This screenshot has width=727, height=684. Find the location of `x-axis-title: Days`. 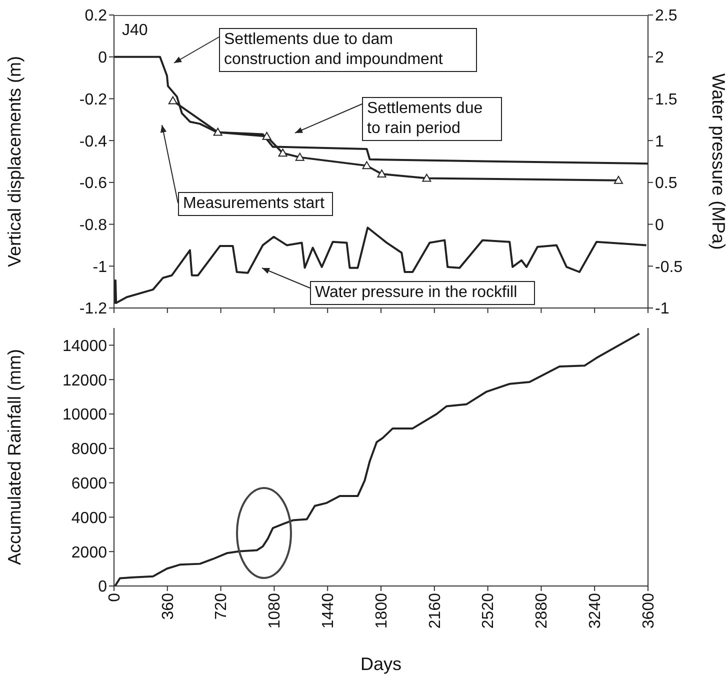

x-axis-title: Days is located at coordinates (381, 664).